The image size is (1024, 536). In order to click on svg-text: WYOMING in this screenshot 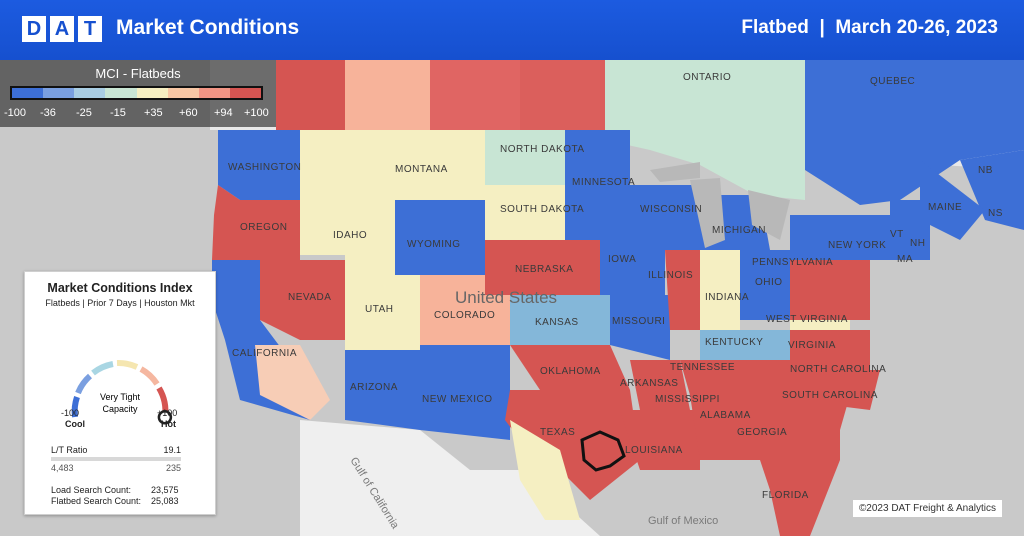, I will do `click(434, 244)`.